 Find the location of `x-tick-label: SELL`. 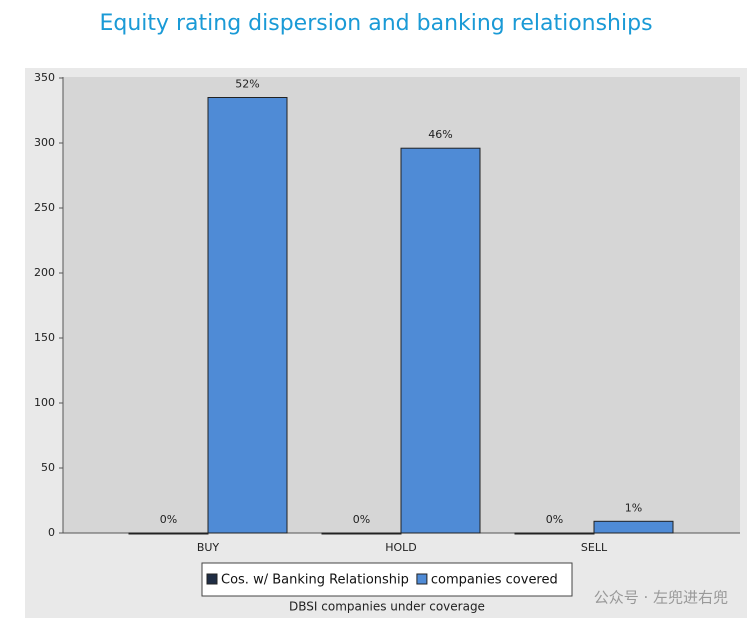

x-tick-label: SELL is located at coordinates (594, 547).